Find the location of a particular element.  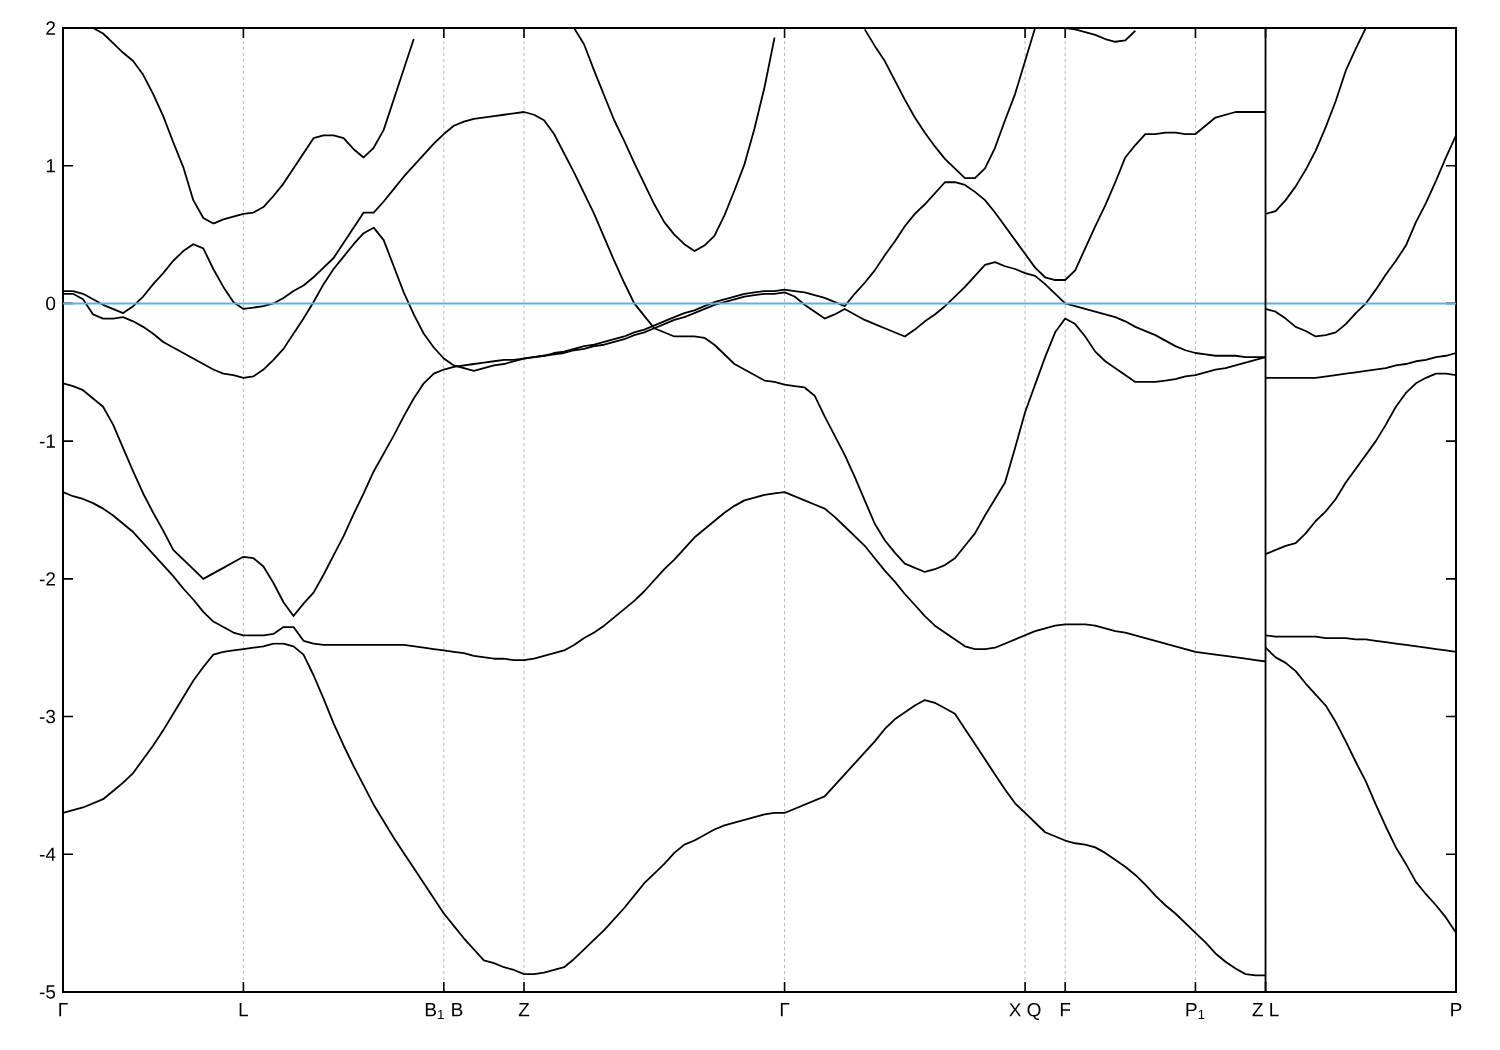

y-tick-label: -5 is located at coordinates (47, 992).